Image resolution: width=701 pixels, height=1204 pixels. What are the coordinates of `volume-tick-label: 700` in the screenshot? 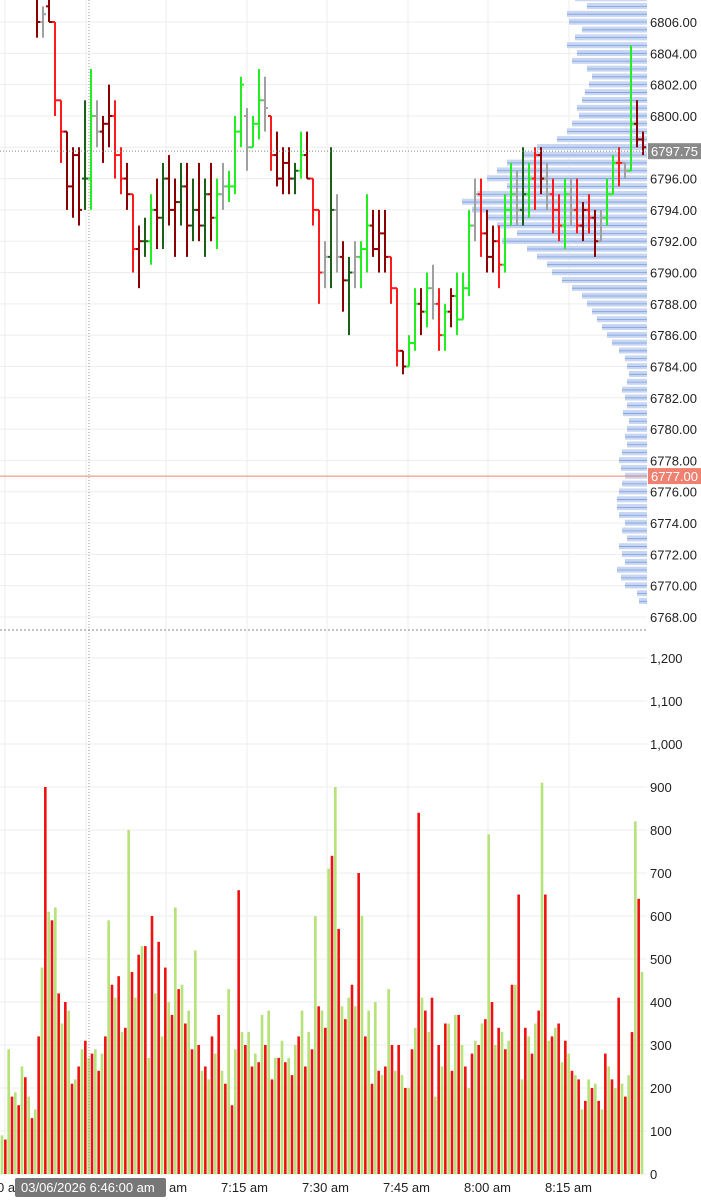 It's located at (661, 873).